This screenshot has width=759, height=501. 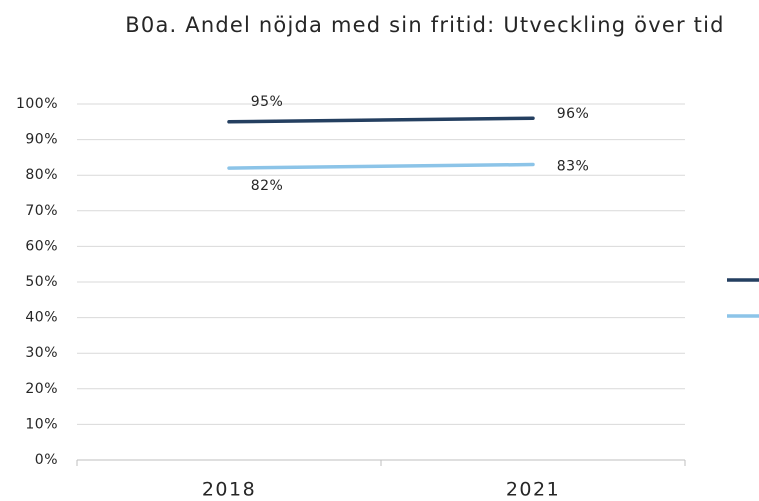 I want to click on y-tick-label: 100%, so click(x=37, y=104).